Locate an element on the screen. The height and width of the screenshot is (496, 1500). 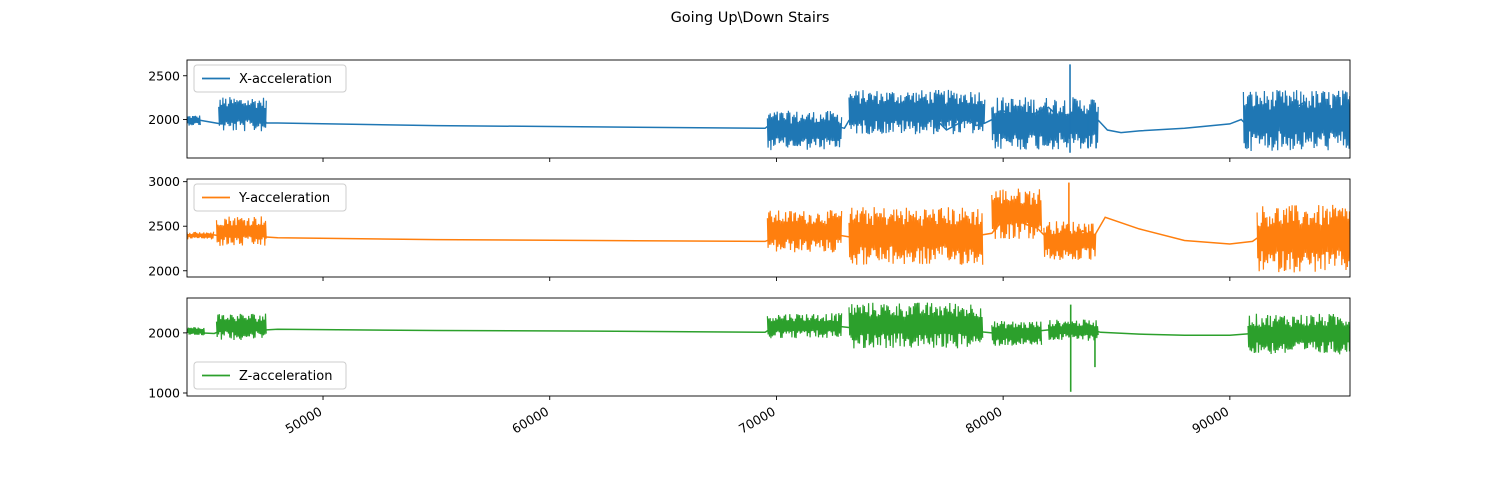
legend: X-acceleration is located at coordinates (270, 78).